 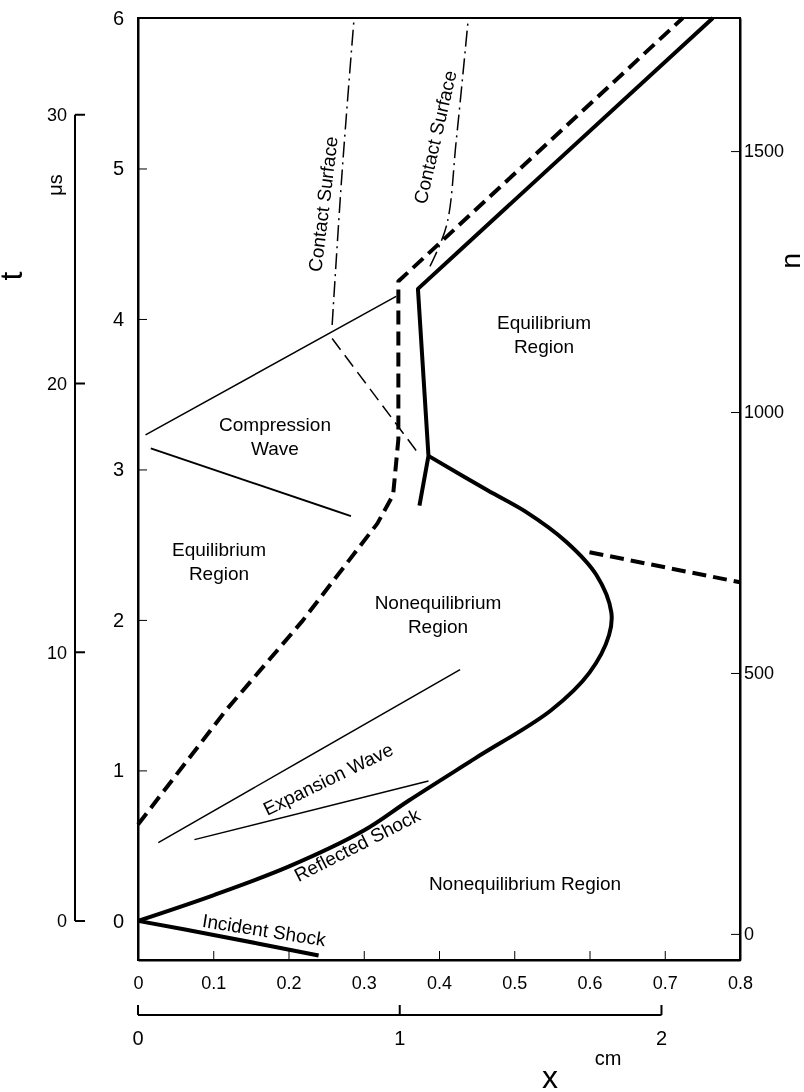 I want to click on y2-axis-title: u, so click(x=791, y=260).